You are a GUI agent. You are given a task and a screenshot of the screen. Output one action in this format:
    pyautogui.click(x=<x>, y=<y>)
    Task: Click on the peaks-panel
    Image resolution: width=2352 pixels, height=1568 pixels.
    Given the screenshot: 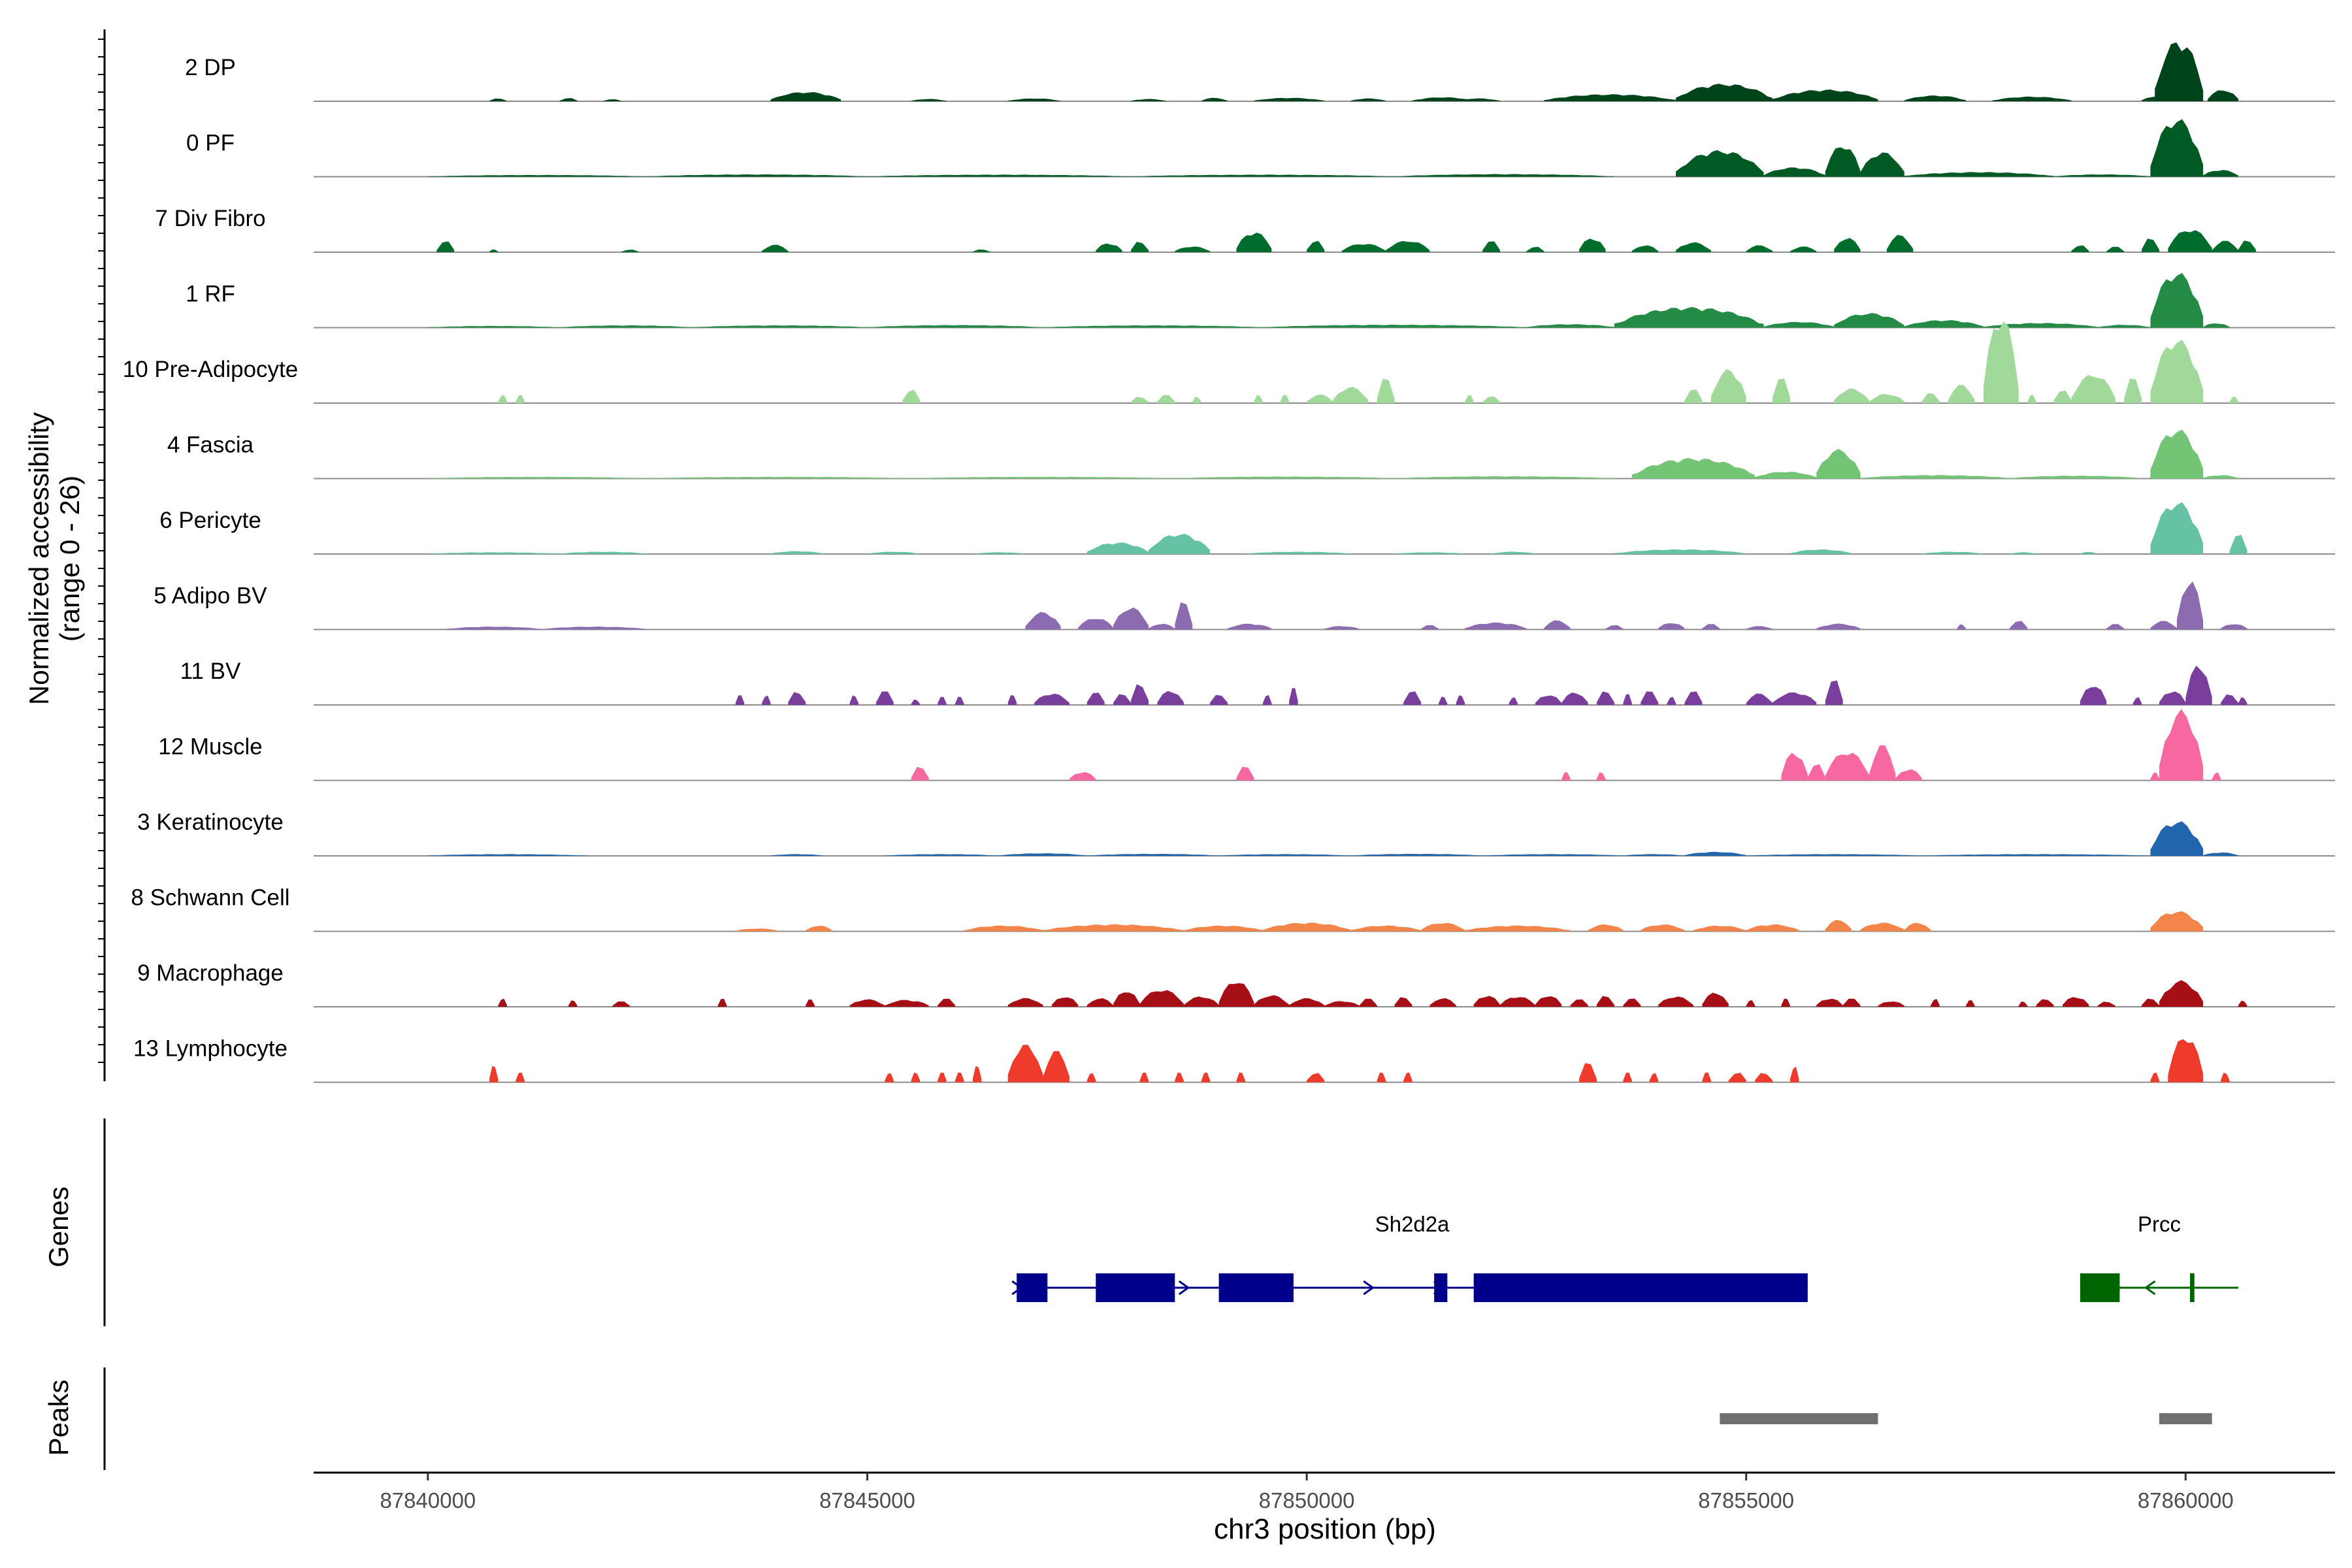 What is the action you would take?
    pyautogui.click(x=1157, y=1418)
    